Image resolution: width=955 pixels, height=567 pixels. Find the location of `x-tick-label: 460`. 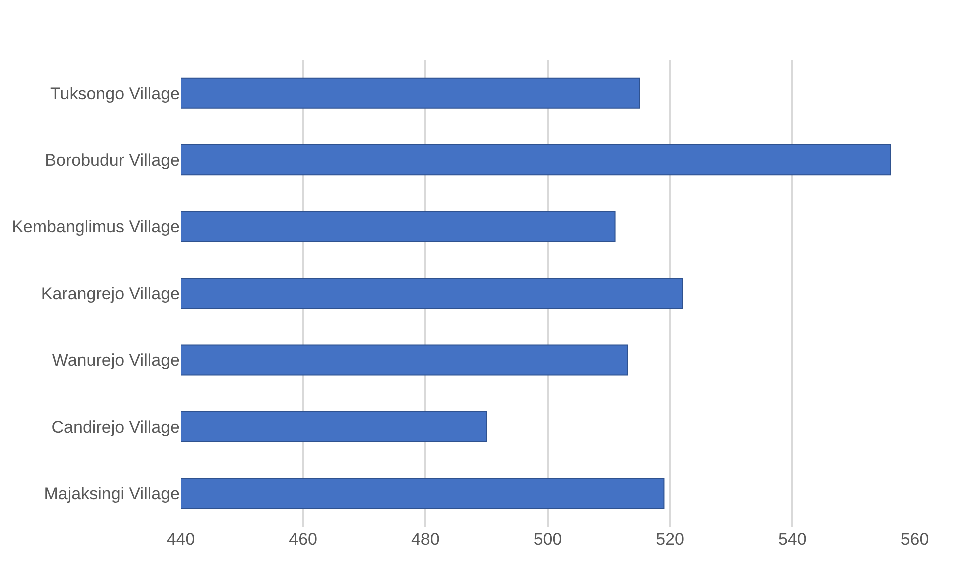

x-tick-label: 460 is located at coordinates (303, 539).